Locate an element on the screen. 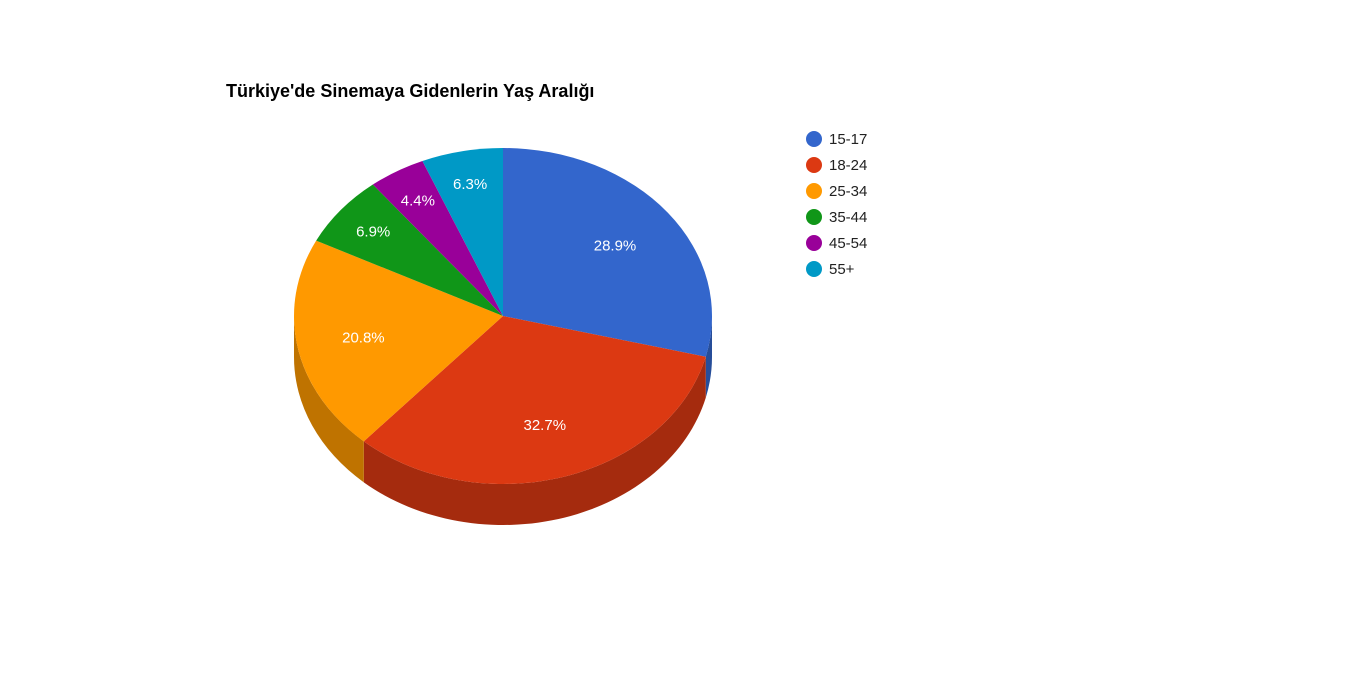  legend-label: 25-34 is located at coordinates (848, 191).